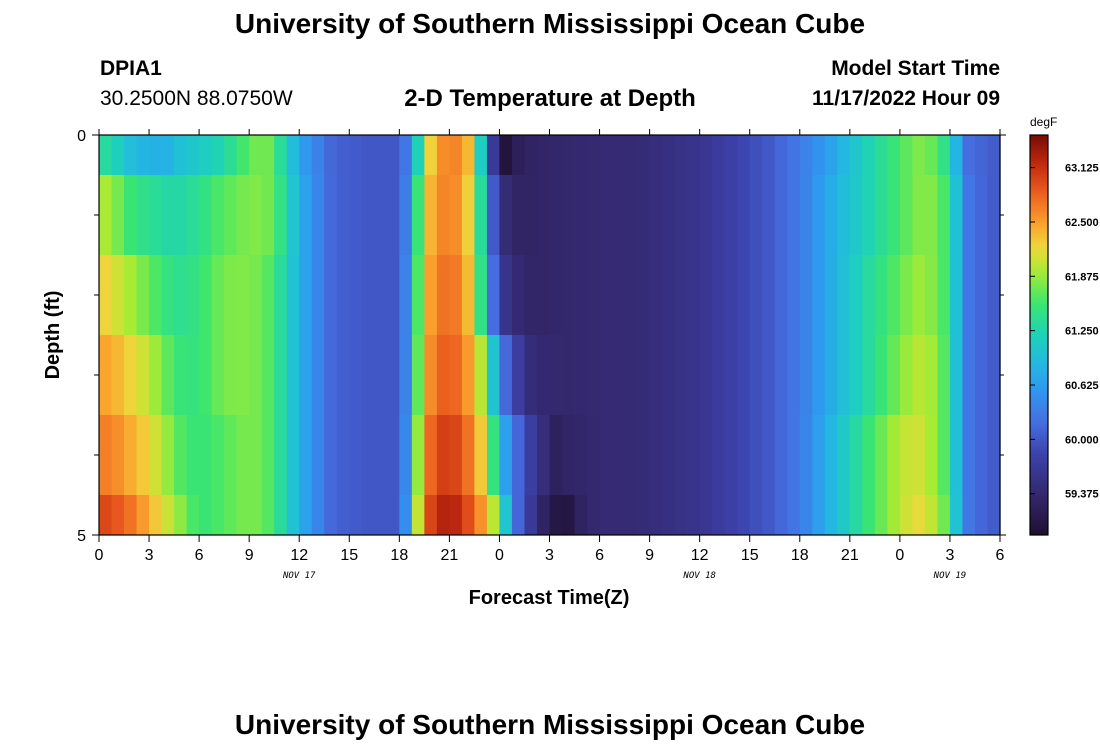  What do you see at coordinates (700, 555) in the screenshot?
I see `x-tick-label: 12` at bounding box center [700, 555].